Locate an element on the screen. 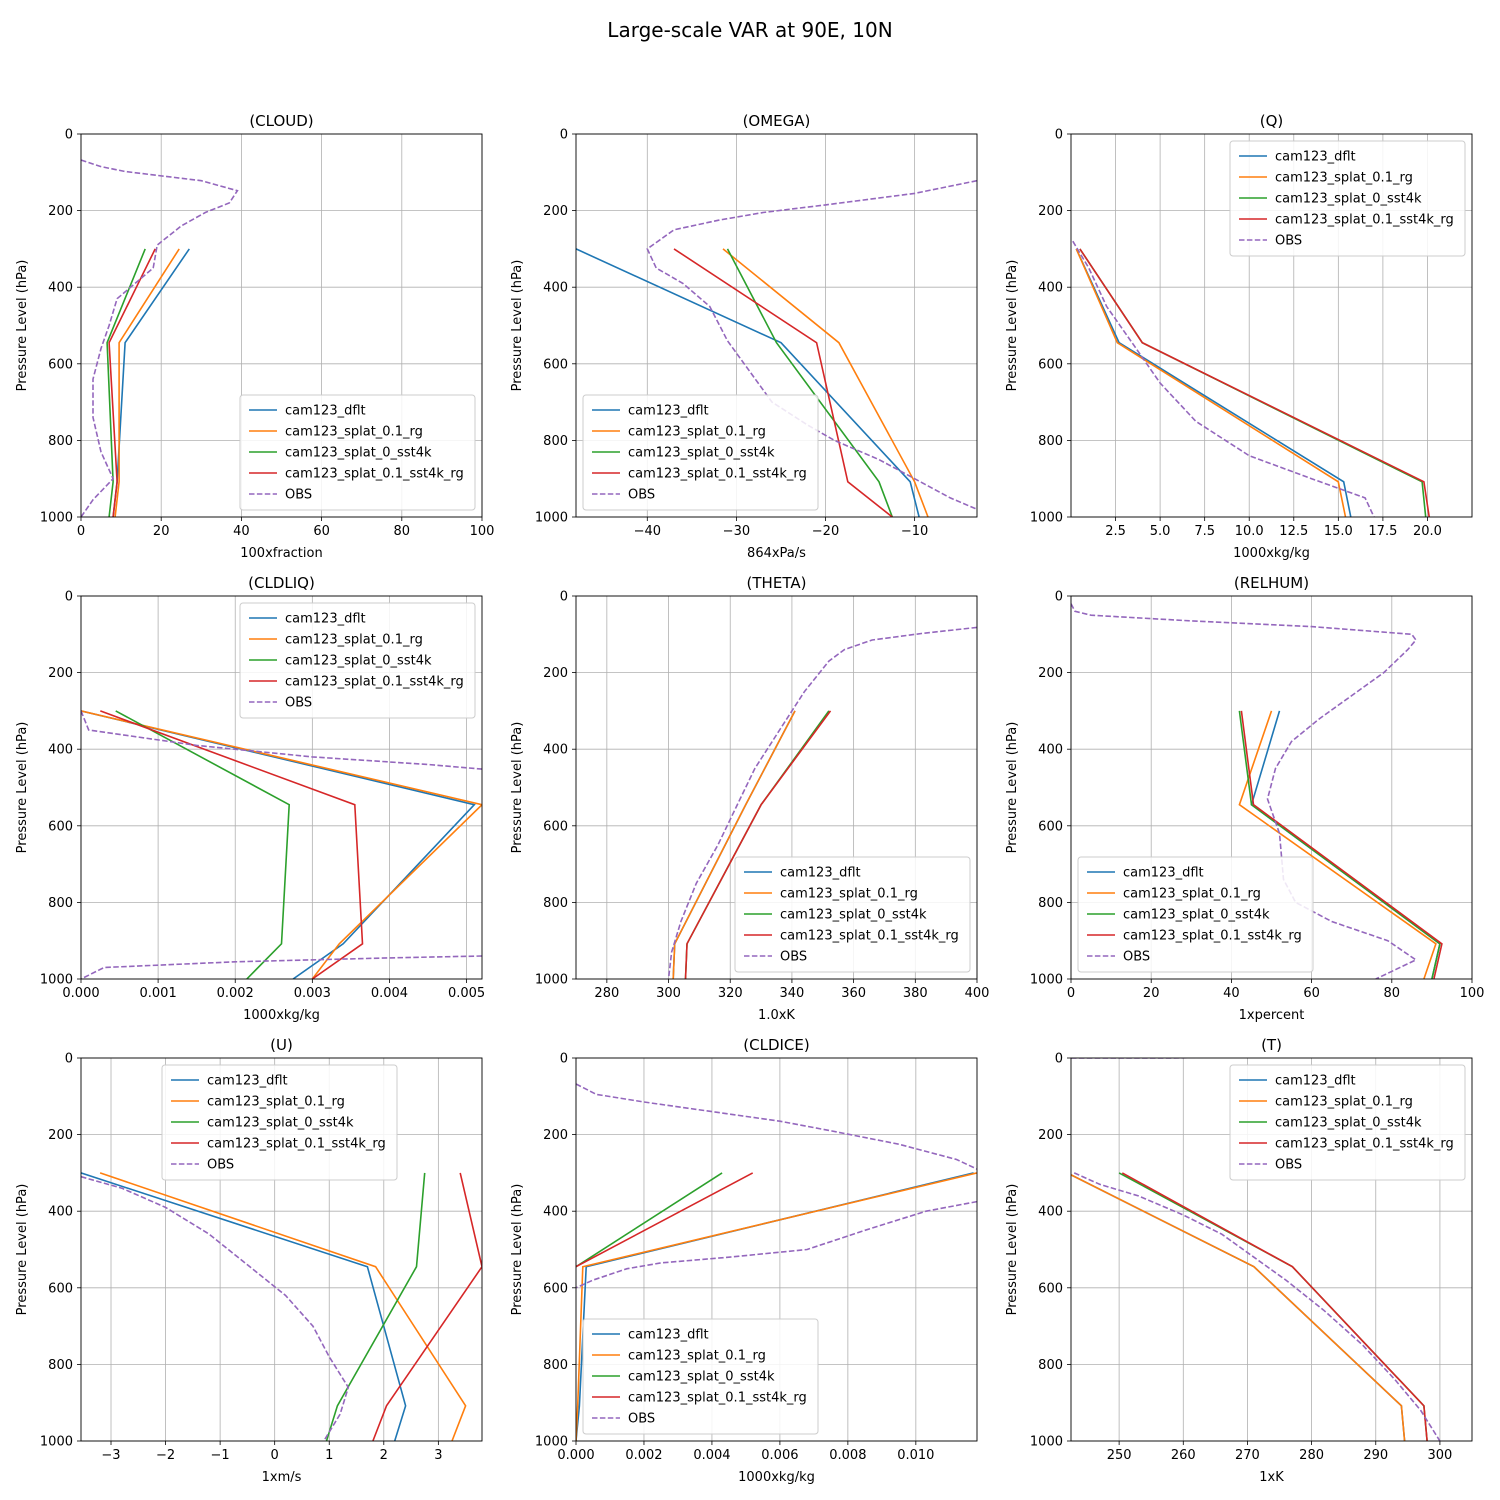 The height and width of the screenshot is (1500, 1500). x-tick-label: 0.003 is located at coordinates (312, 993).